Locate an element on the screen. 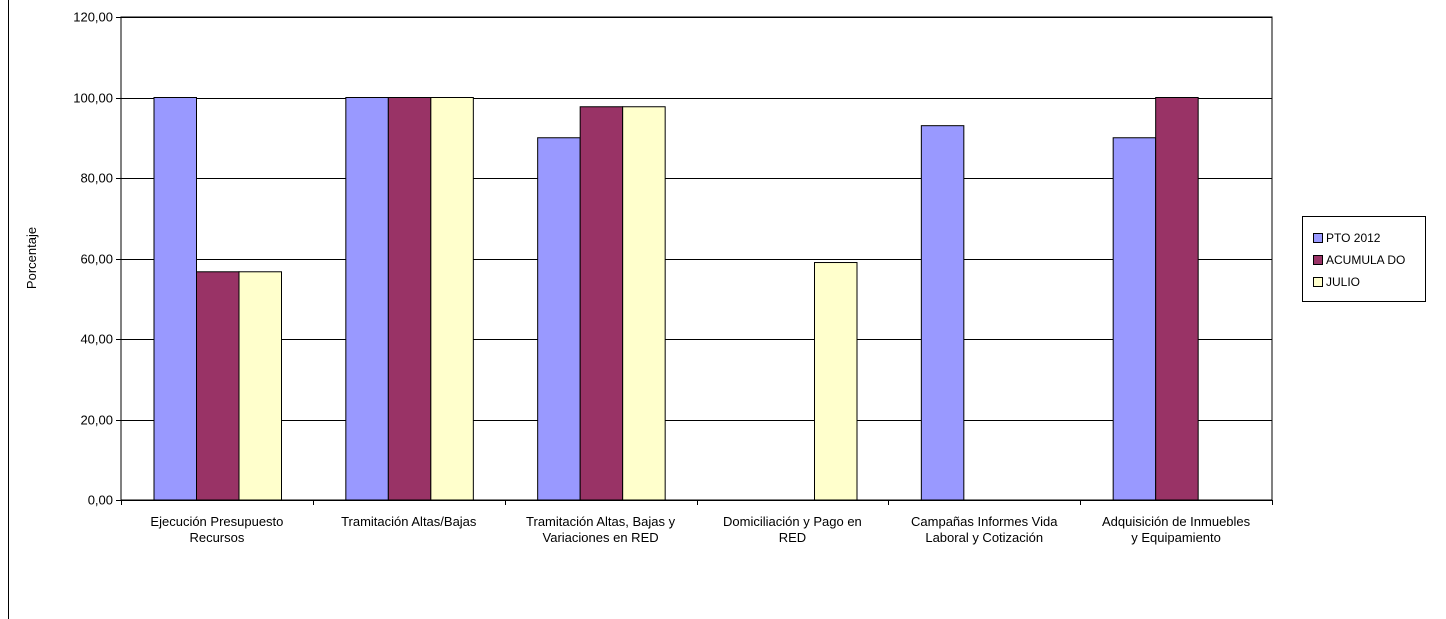 The width and height of the screenshot is (1446, 619). y-tick-labels: 0,00 20,00 40,00 60,00 80,00 100,00 120,00 is located at coordinates (93, 259).